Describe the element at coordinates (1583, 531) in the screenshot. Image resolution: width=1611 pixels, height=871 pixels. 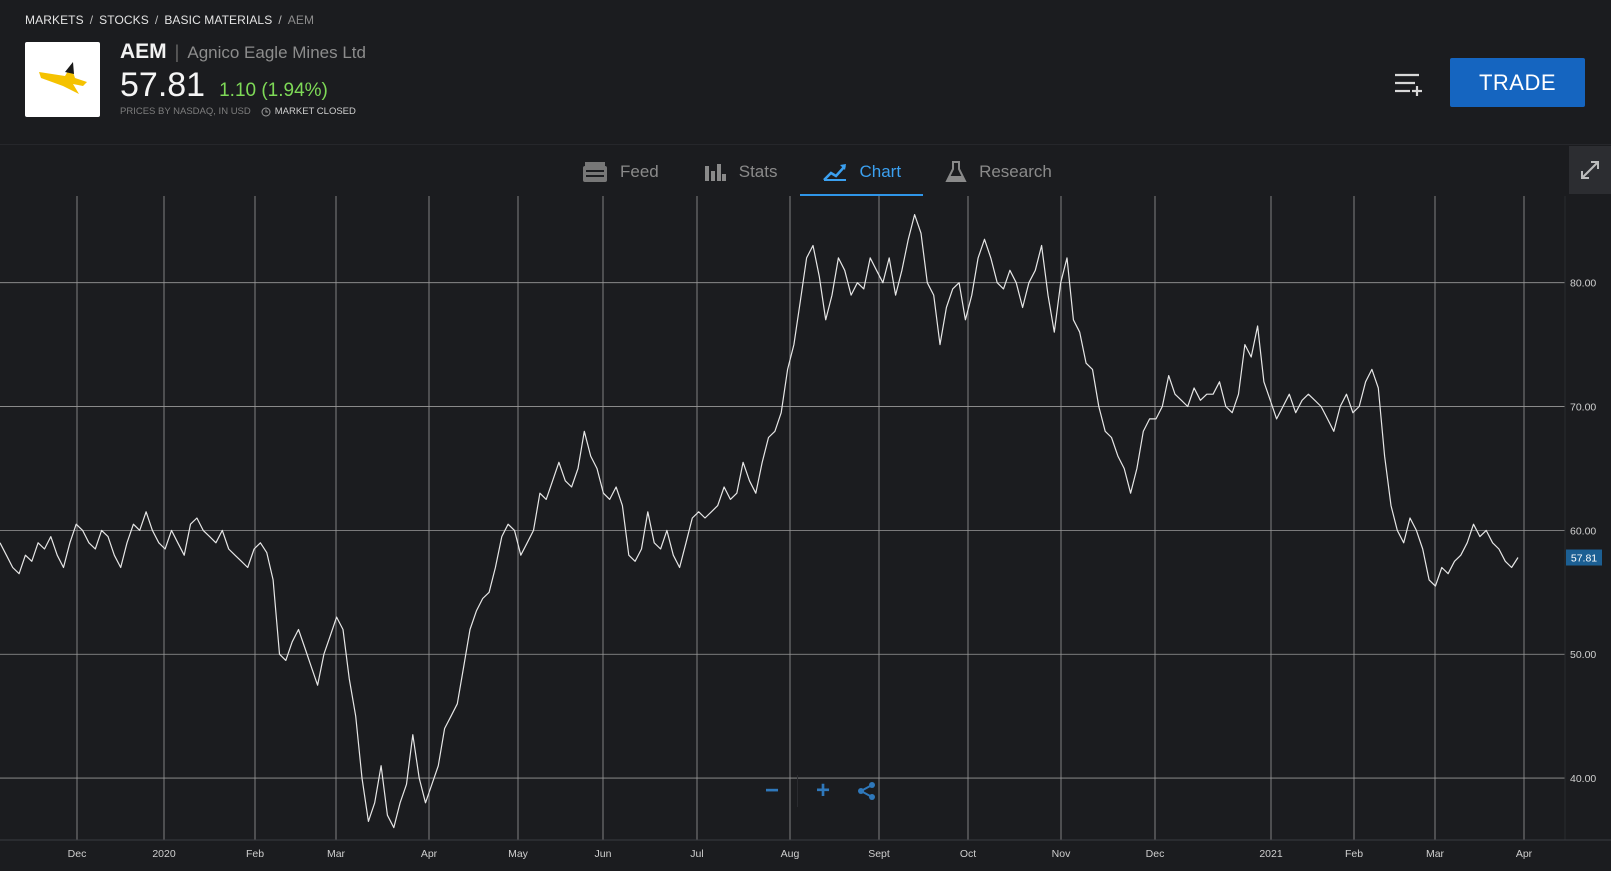
I see `y-tick-label: 60.00` at that location.